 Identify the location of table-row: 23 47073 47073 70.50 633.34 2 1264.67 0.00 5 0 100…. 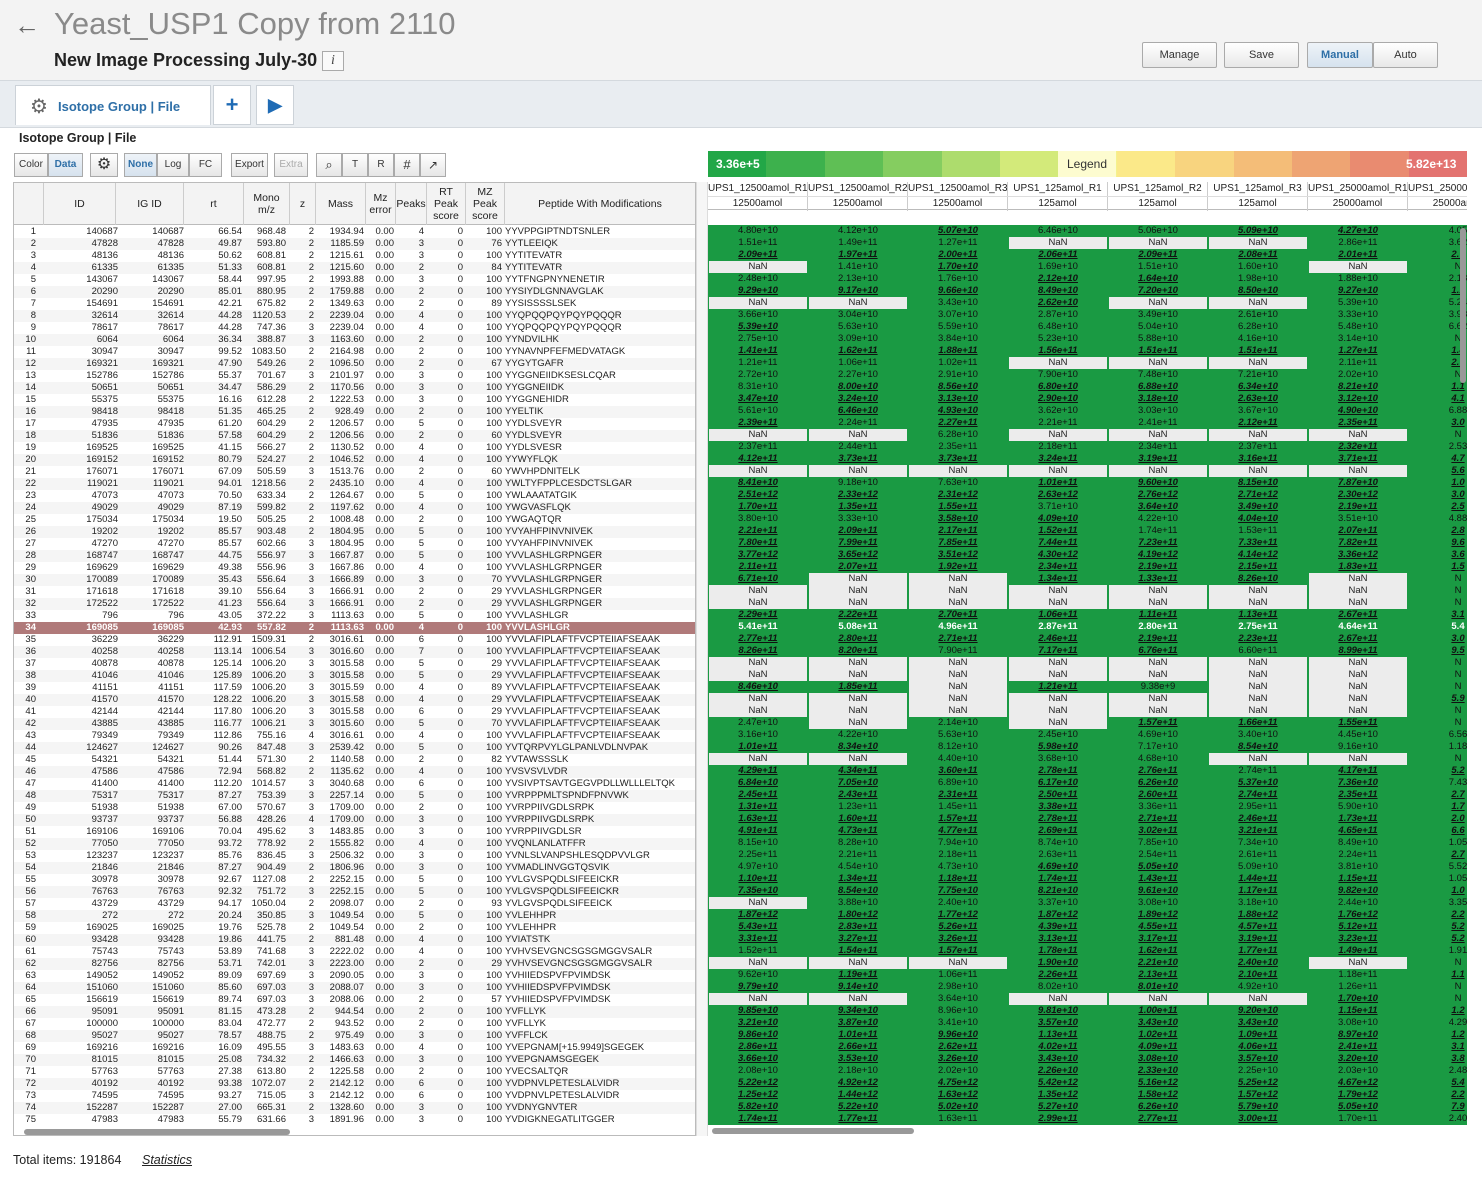
(354, 496).